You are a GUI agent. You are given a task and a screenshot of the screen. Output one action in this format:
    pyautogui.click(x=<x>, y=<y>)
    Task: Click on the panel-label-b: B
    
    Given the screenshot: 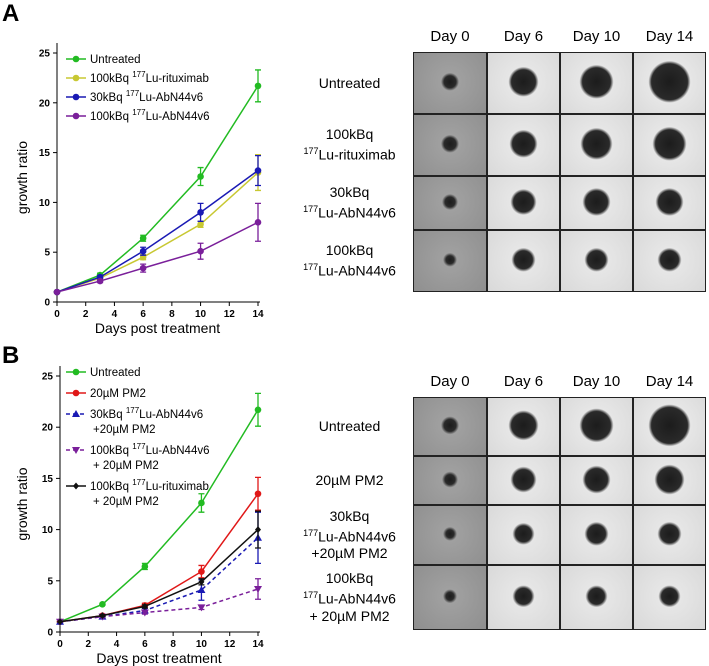 What is the action you would take?
    pyautogui.click(x=11, y=355)
    